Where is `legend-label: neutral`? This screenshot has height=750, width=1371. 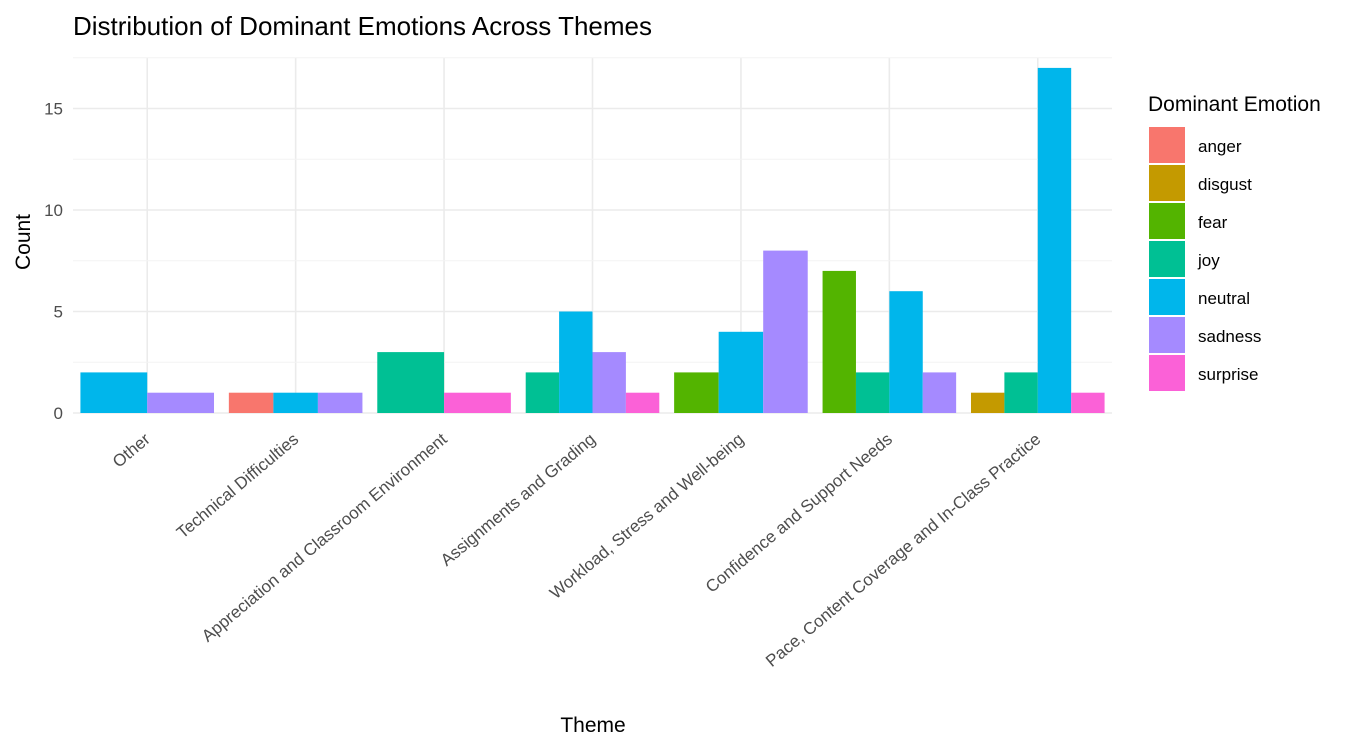
legend-label: neutral is located at coordinates (1224, 298).